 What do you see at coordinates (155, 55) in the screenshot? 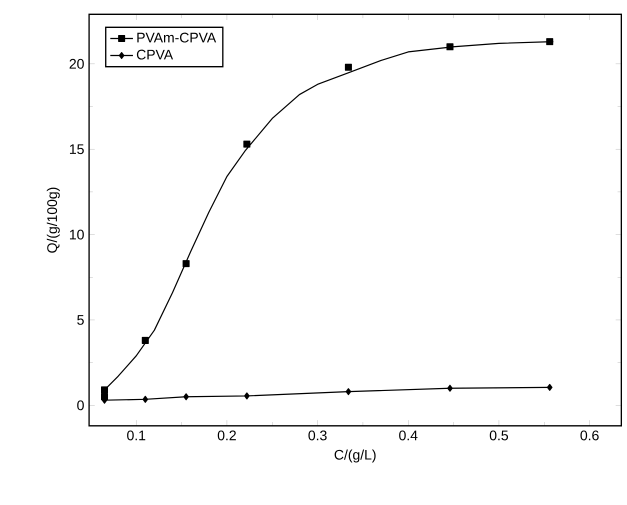
I see `legend-label: CPVA` at bounding box center [155, 55].